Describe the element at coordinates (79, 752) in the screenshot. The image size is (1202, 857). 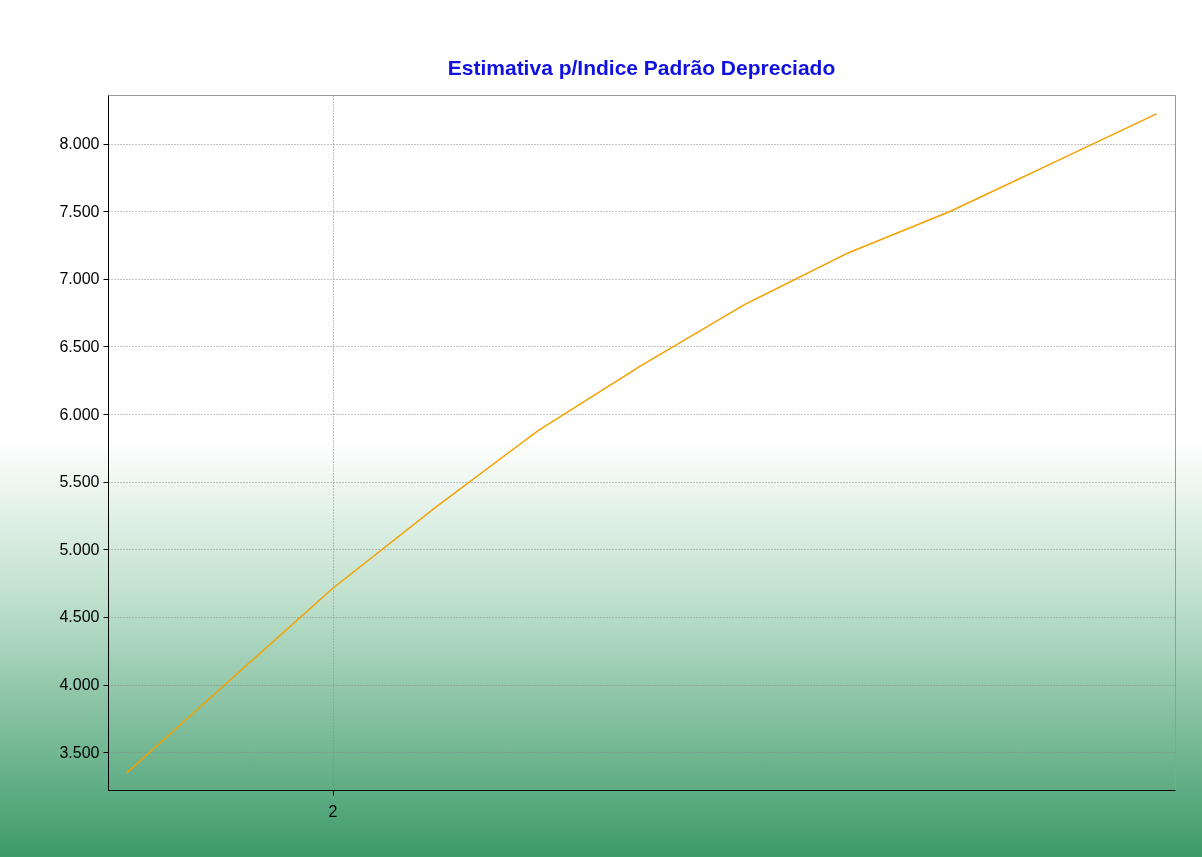
I see `y-tick-label: 3.500` at that location.